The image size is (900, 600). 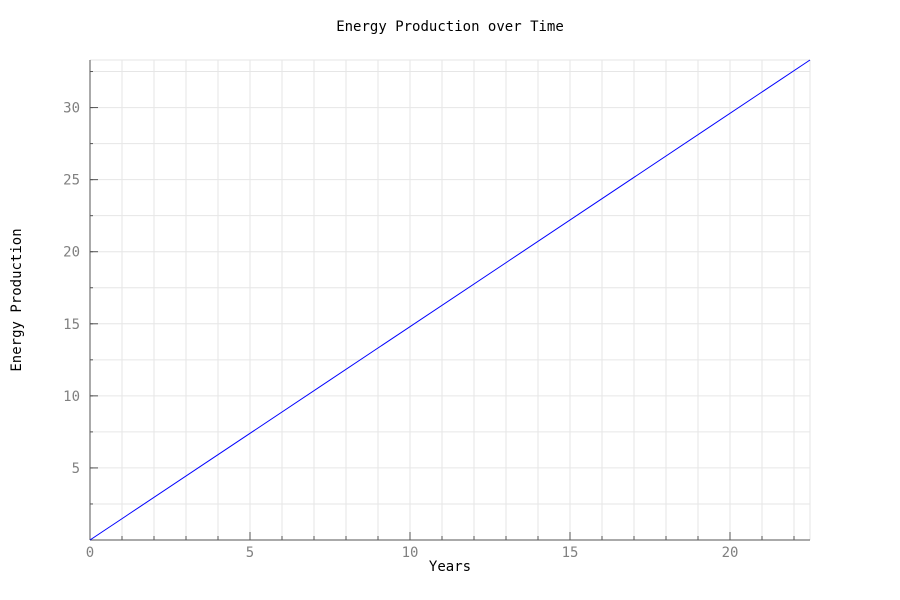 What do you see at coordinates (71, 181) in the screenshot?
I see `y-tick-label: 25` at bounding box center [71, 181].